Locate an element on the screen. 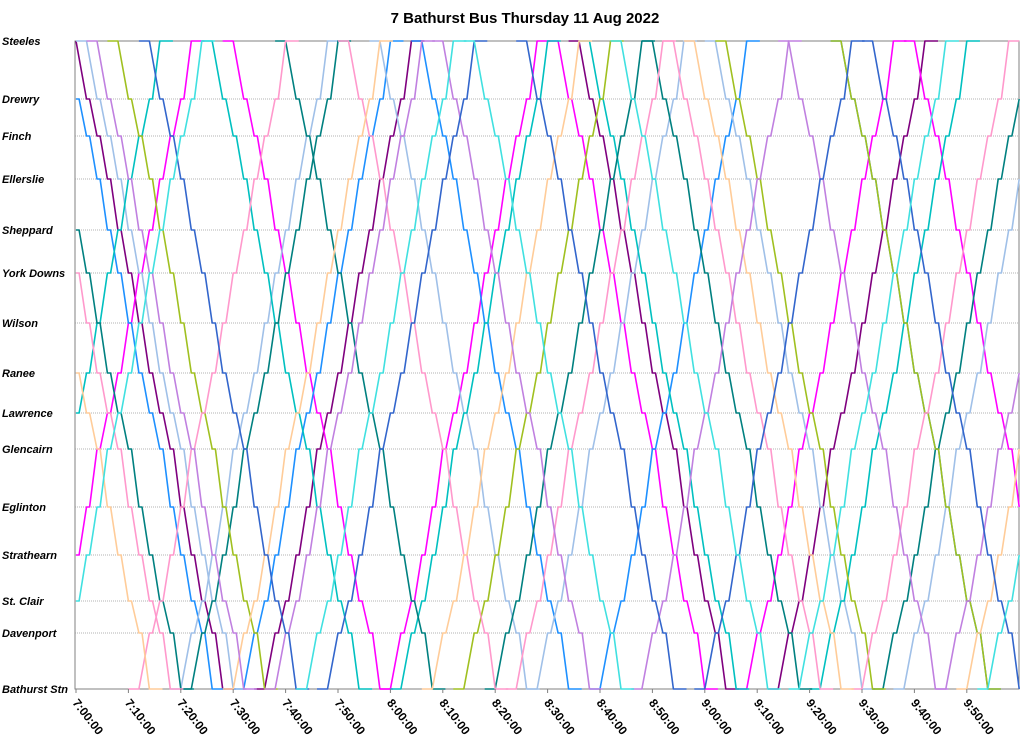 Image resolution: width=1024 pixels, height=750 pixels. x-tick-label: 7:50:00 is located at coordinates (350, 716).